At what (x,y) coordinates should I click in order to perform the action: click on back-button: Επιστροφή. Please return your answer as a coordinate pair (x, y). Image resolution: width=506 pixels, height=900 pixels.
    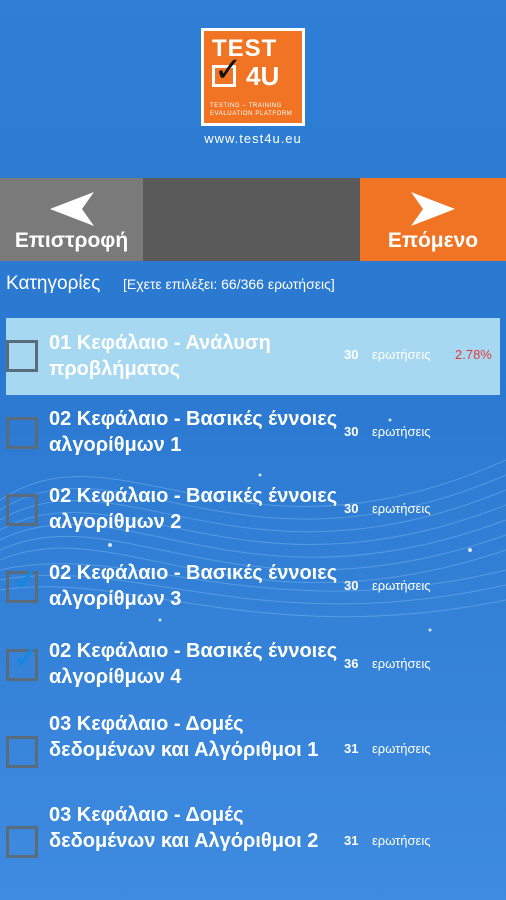
    Looking at the image, I should click on (71, 219).